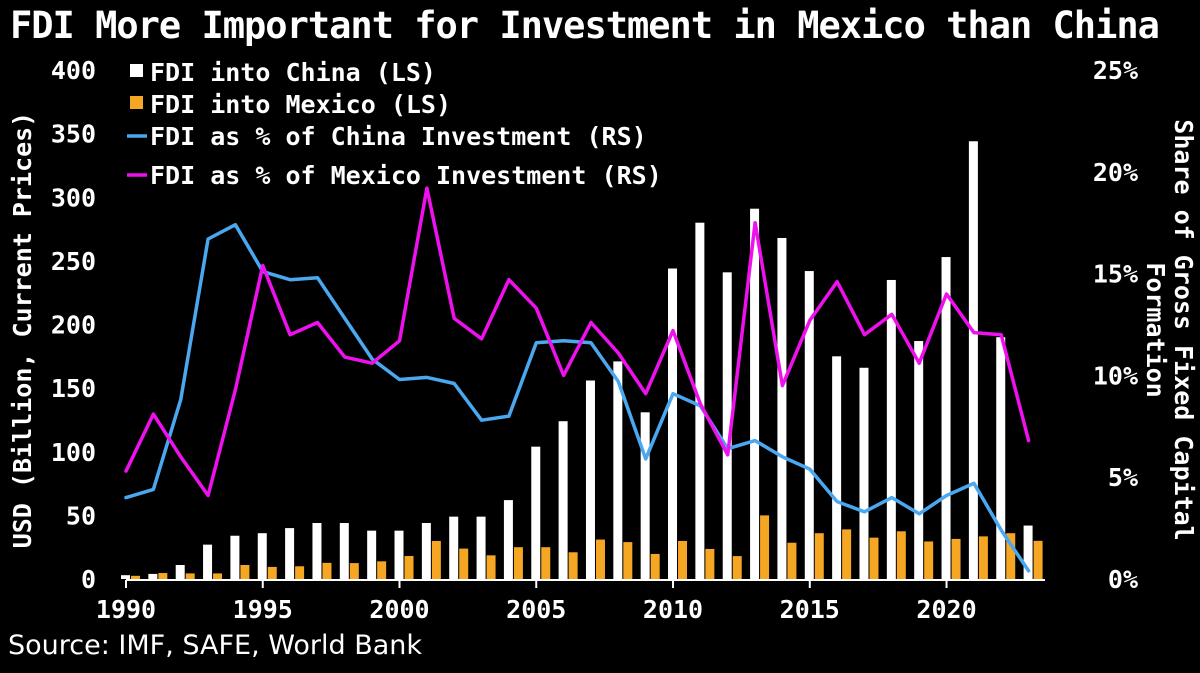  Describe the element at coordinates (683, 559) in the screenshot. I see `bar-mexico-2010` at that location.